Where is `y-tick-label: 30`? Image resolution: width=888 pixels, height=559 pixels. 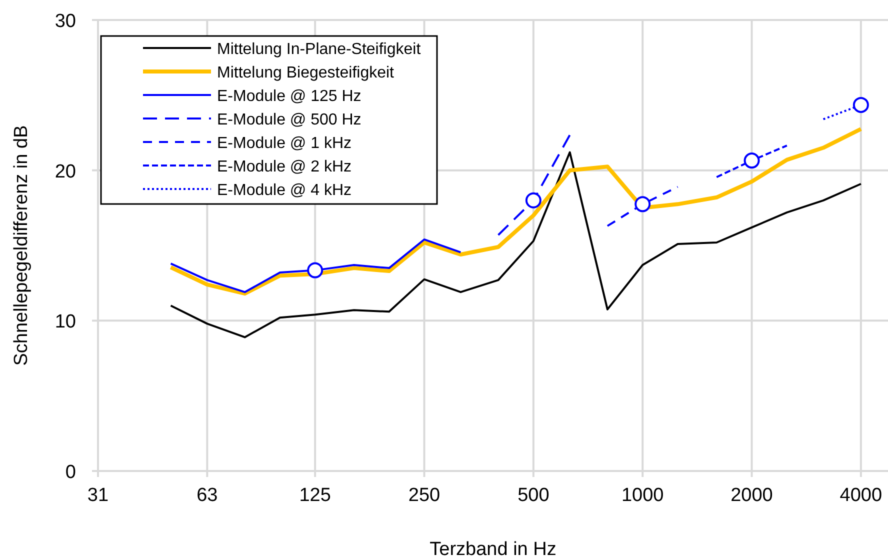 y-tick-label: 30 is located at coordinates (65, 21).